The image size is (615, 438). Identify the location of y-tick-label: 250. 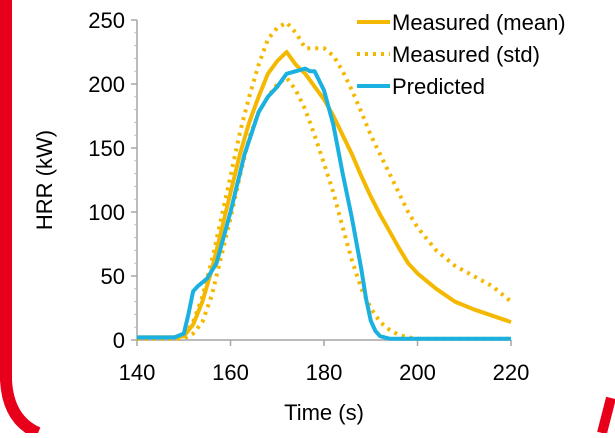
(106, 20).